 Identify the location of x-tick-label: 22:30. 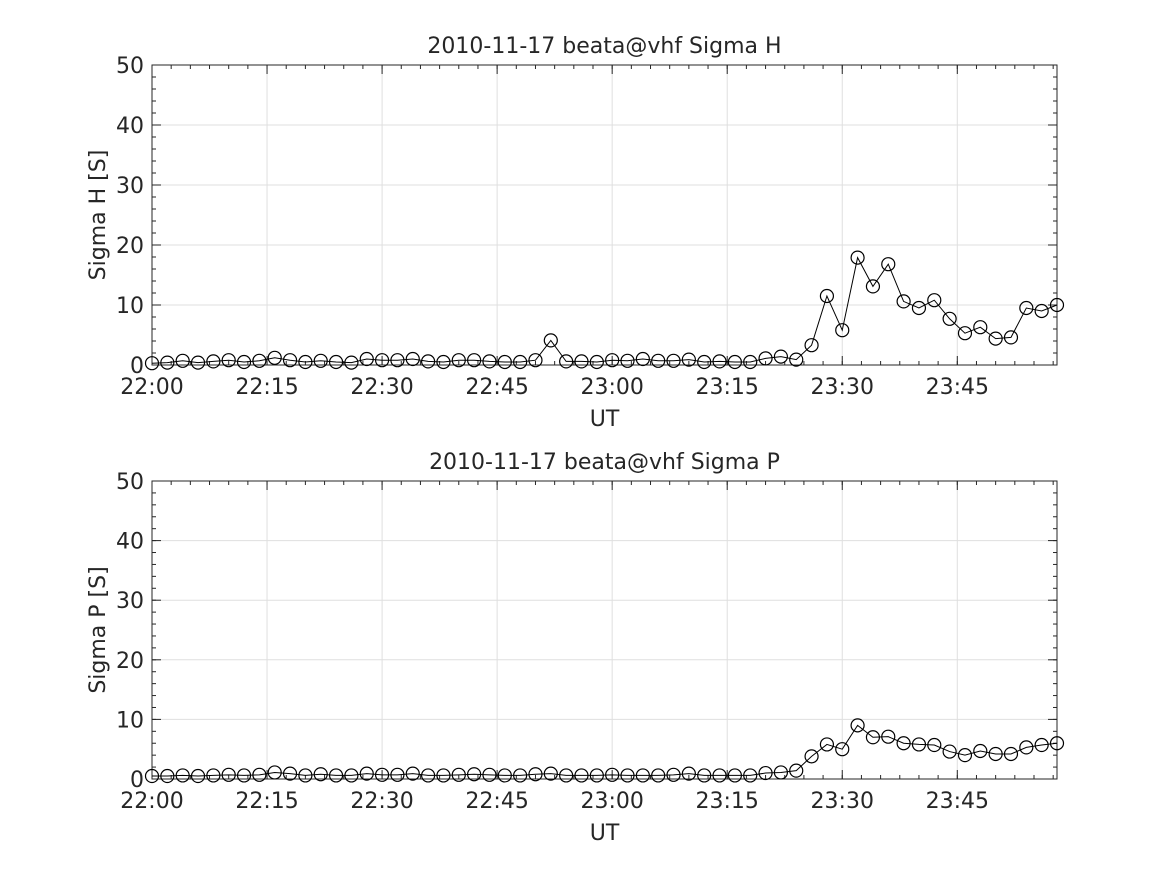
(381, 387).